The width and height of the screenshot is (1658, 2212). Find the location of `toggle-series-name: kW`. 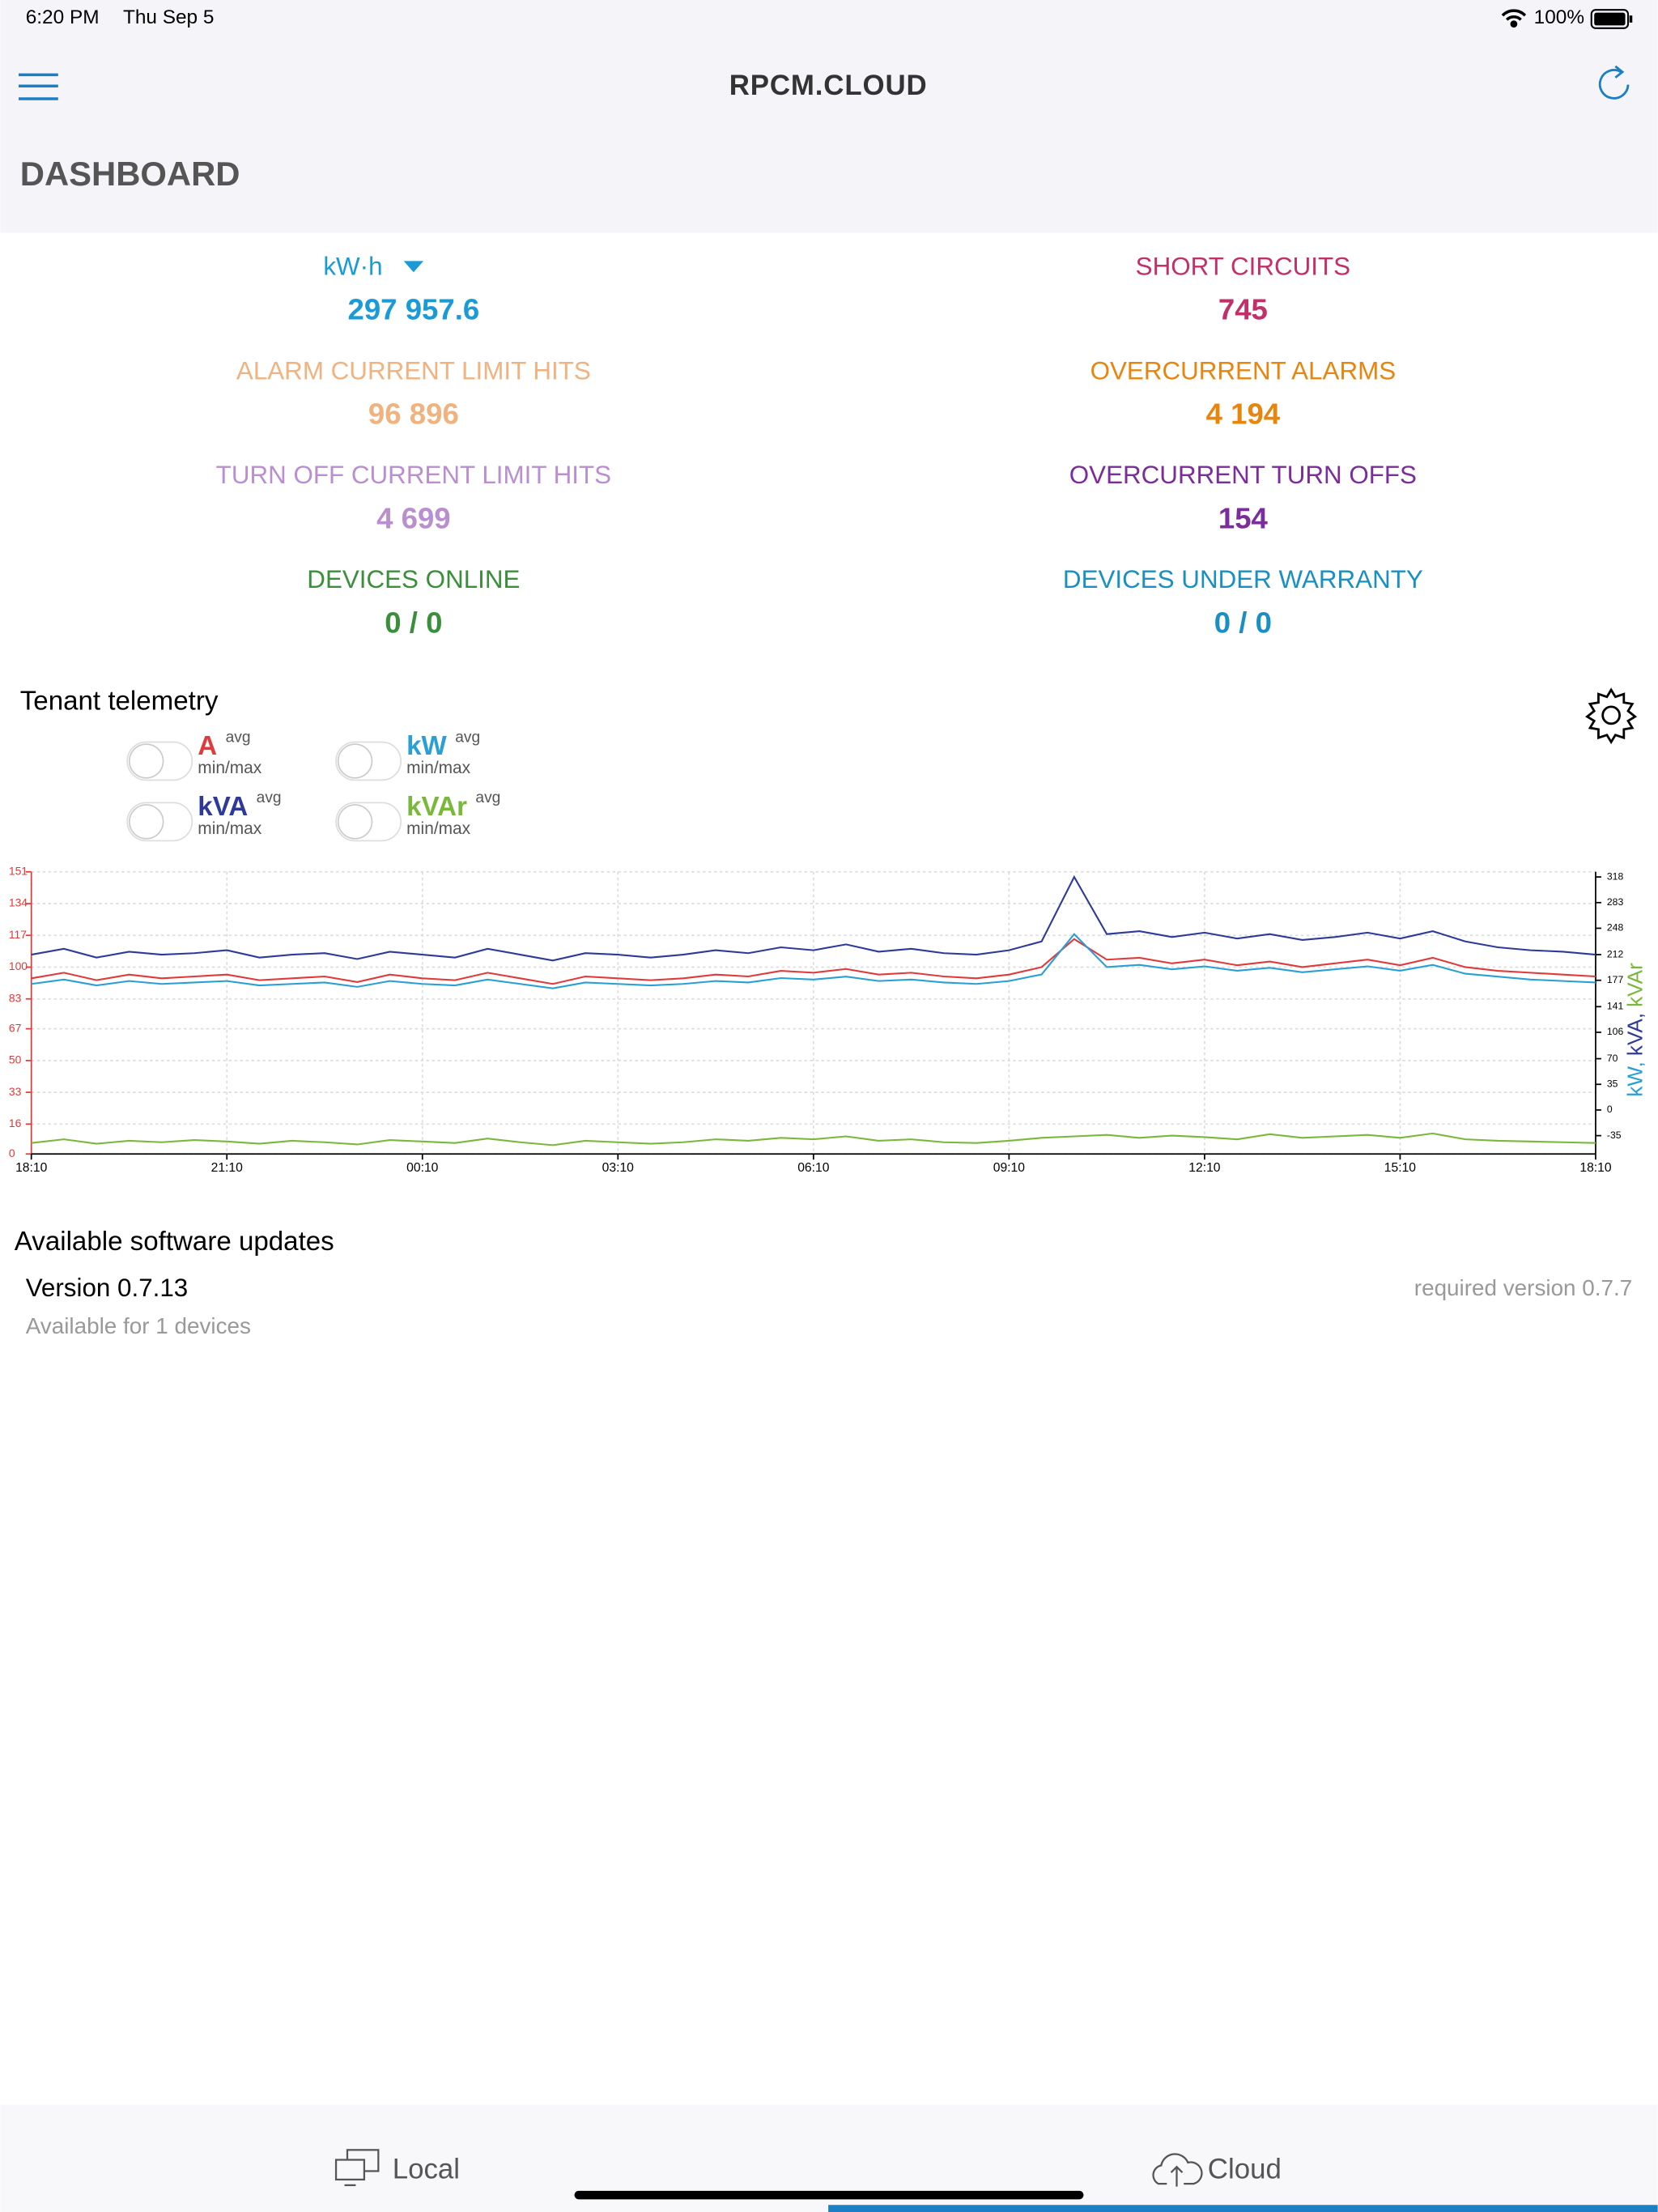

toggle-series-name: kW is located at coordinates (426, 746).